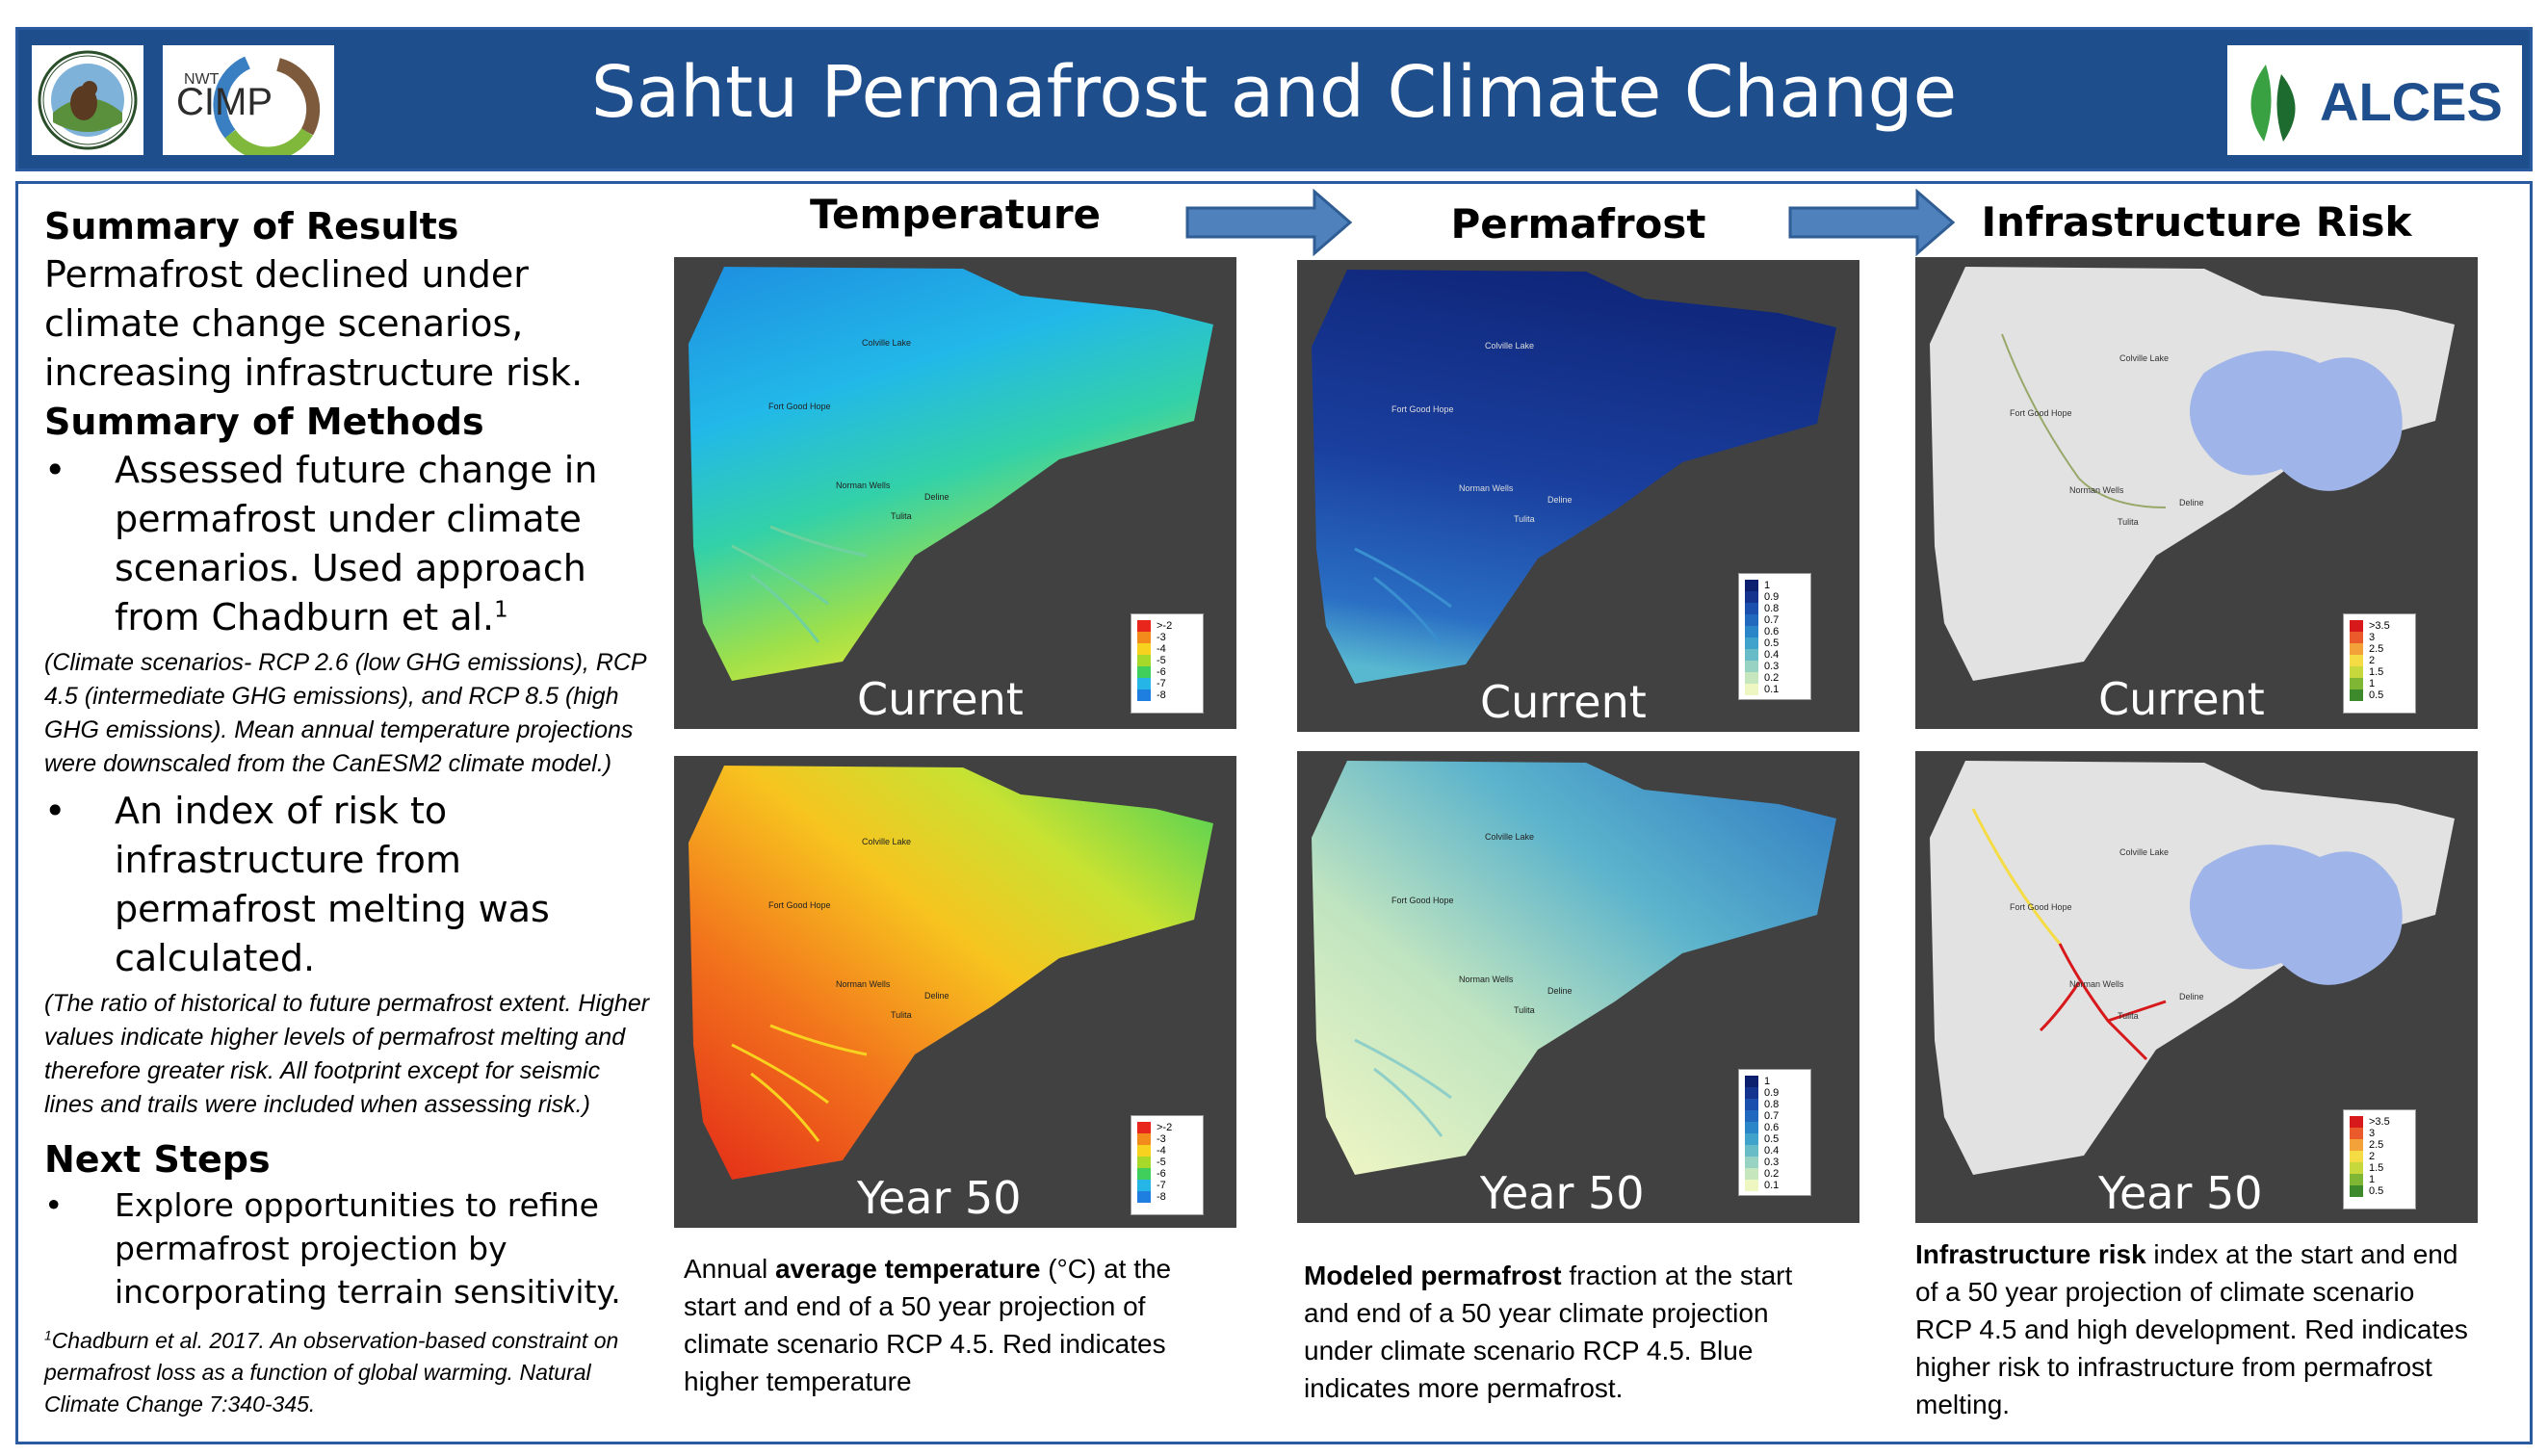 This screenshot has width=2548, height=1456. I want to click on legend-label: 0.7, so click(1772, 1116).